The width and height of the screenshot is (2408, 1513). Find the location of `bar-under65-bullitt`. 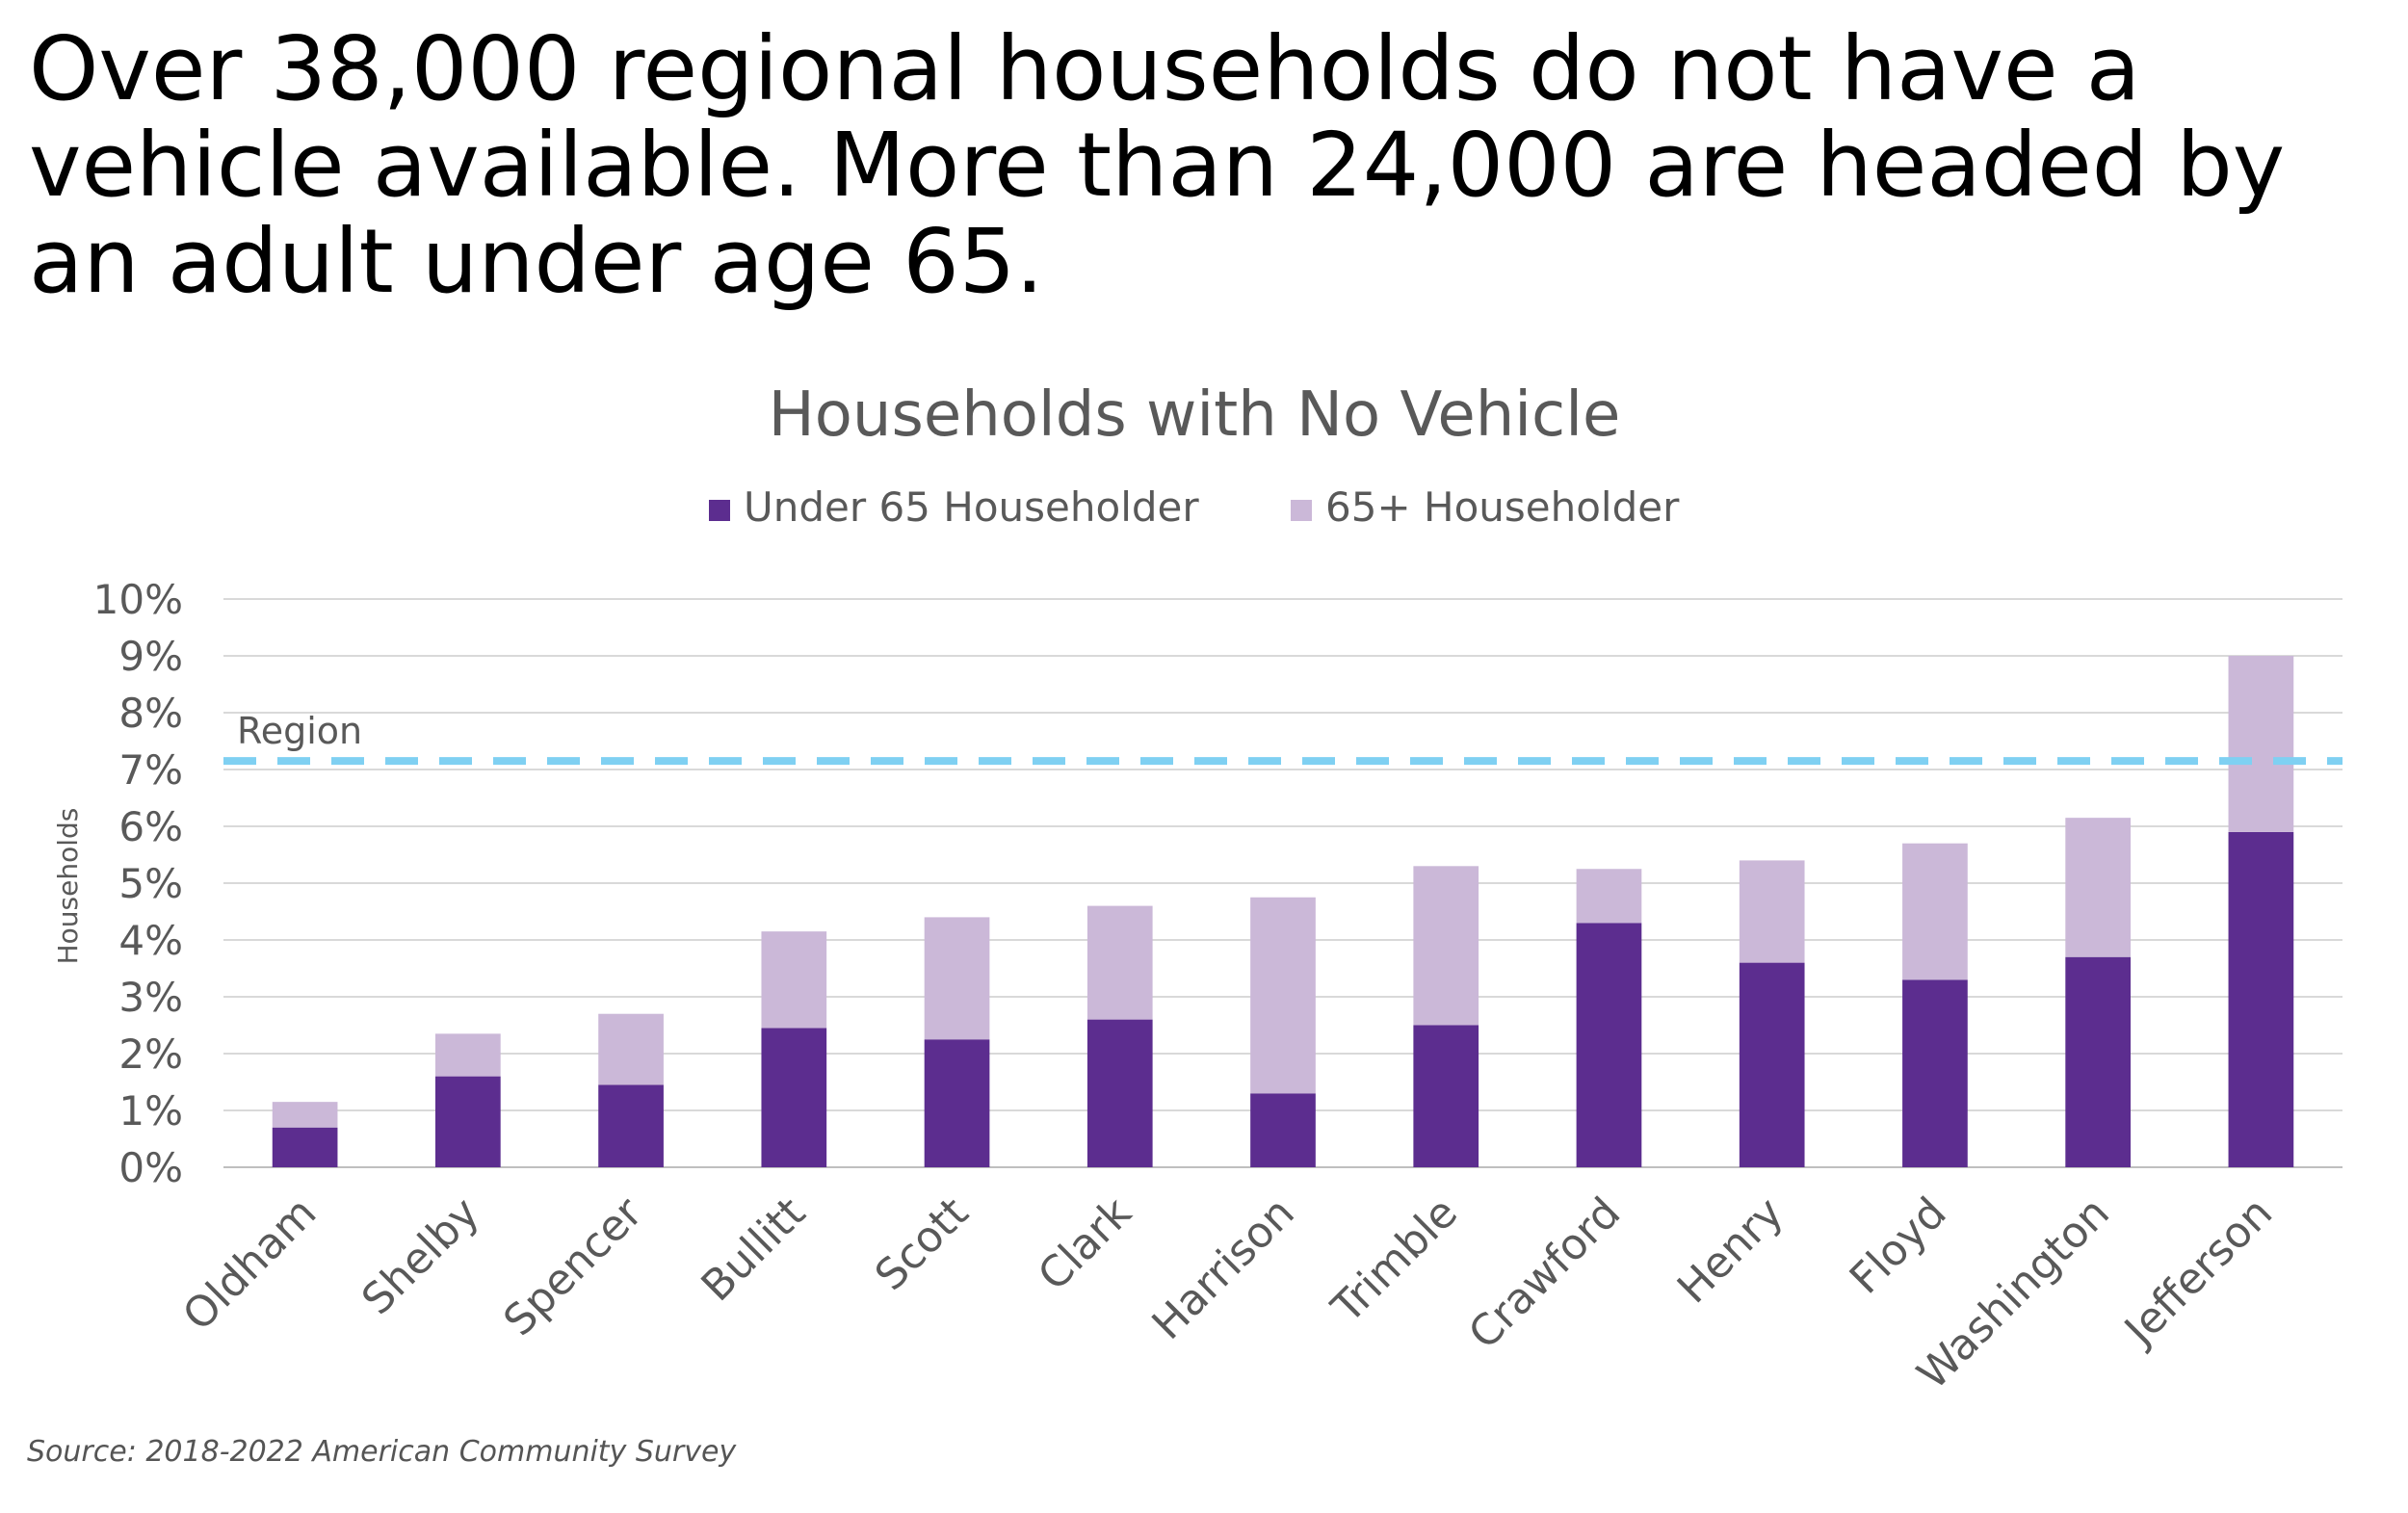

bar-under65-bullitt is located at coordinates (794, 1097).